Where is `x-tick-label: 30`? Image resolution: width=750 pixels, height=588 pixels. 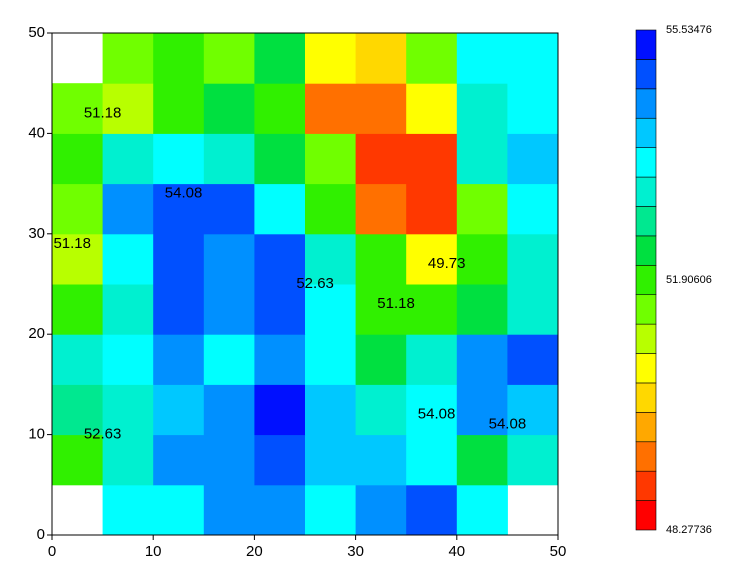 x-tick-label: 30 is located at coordinates (355, 551).